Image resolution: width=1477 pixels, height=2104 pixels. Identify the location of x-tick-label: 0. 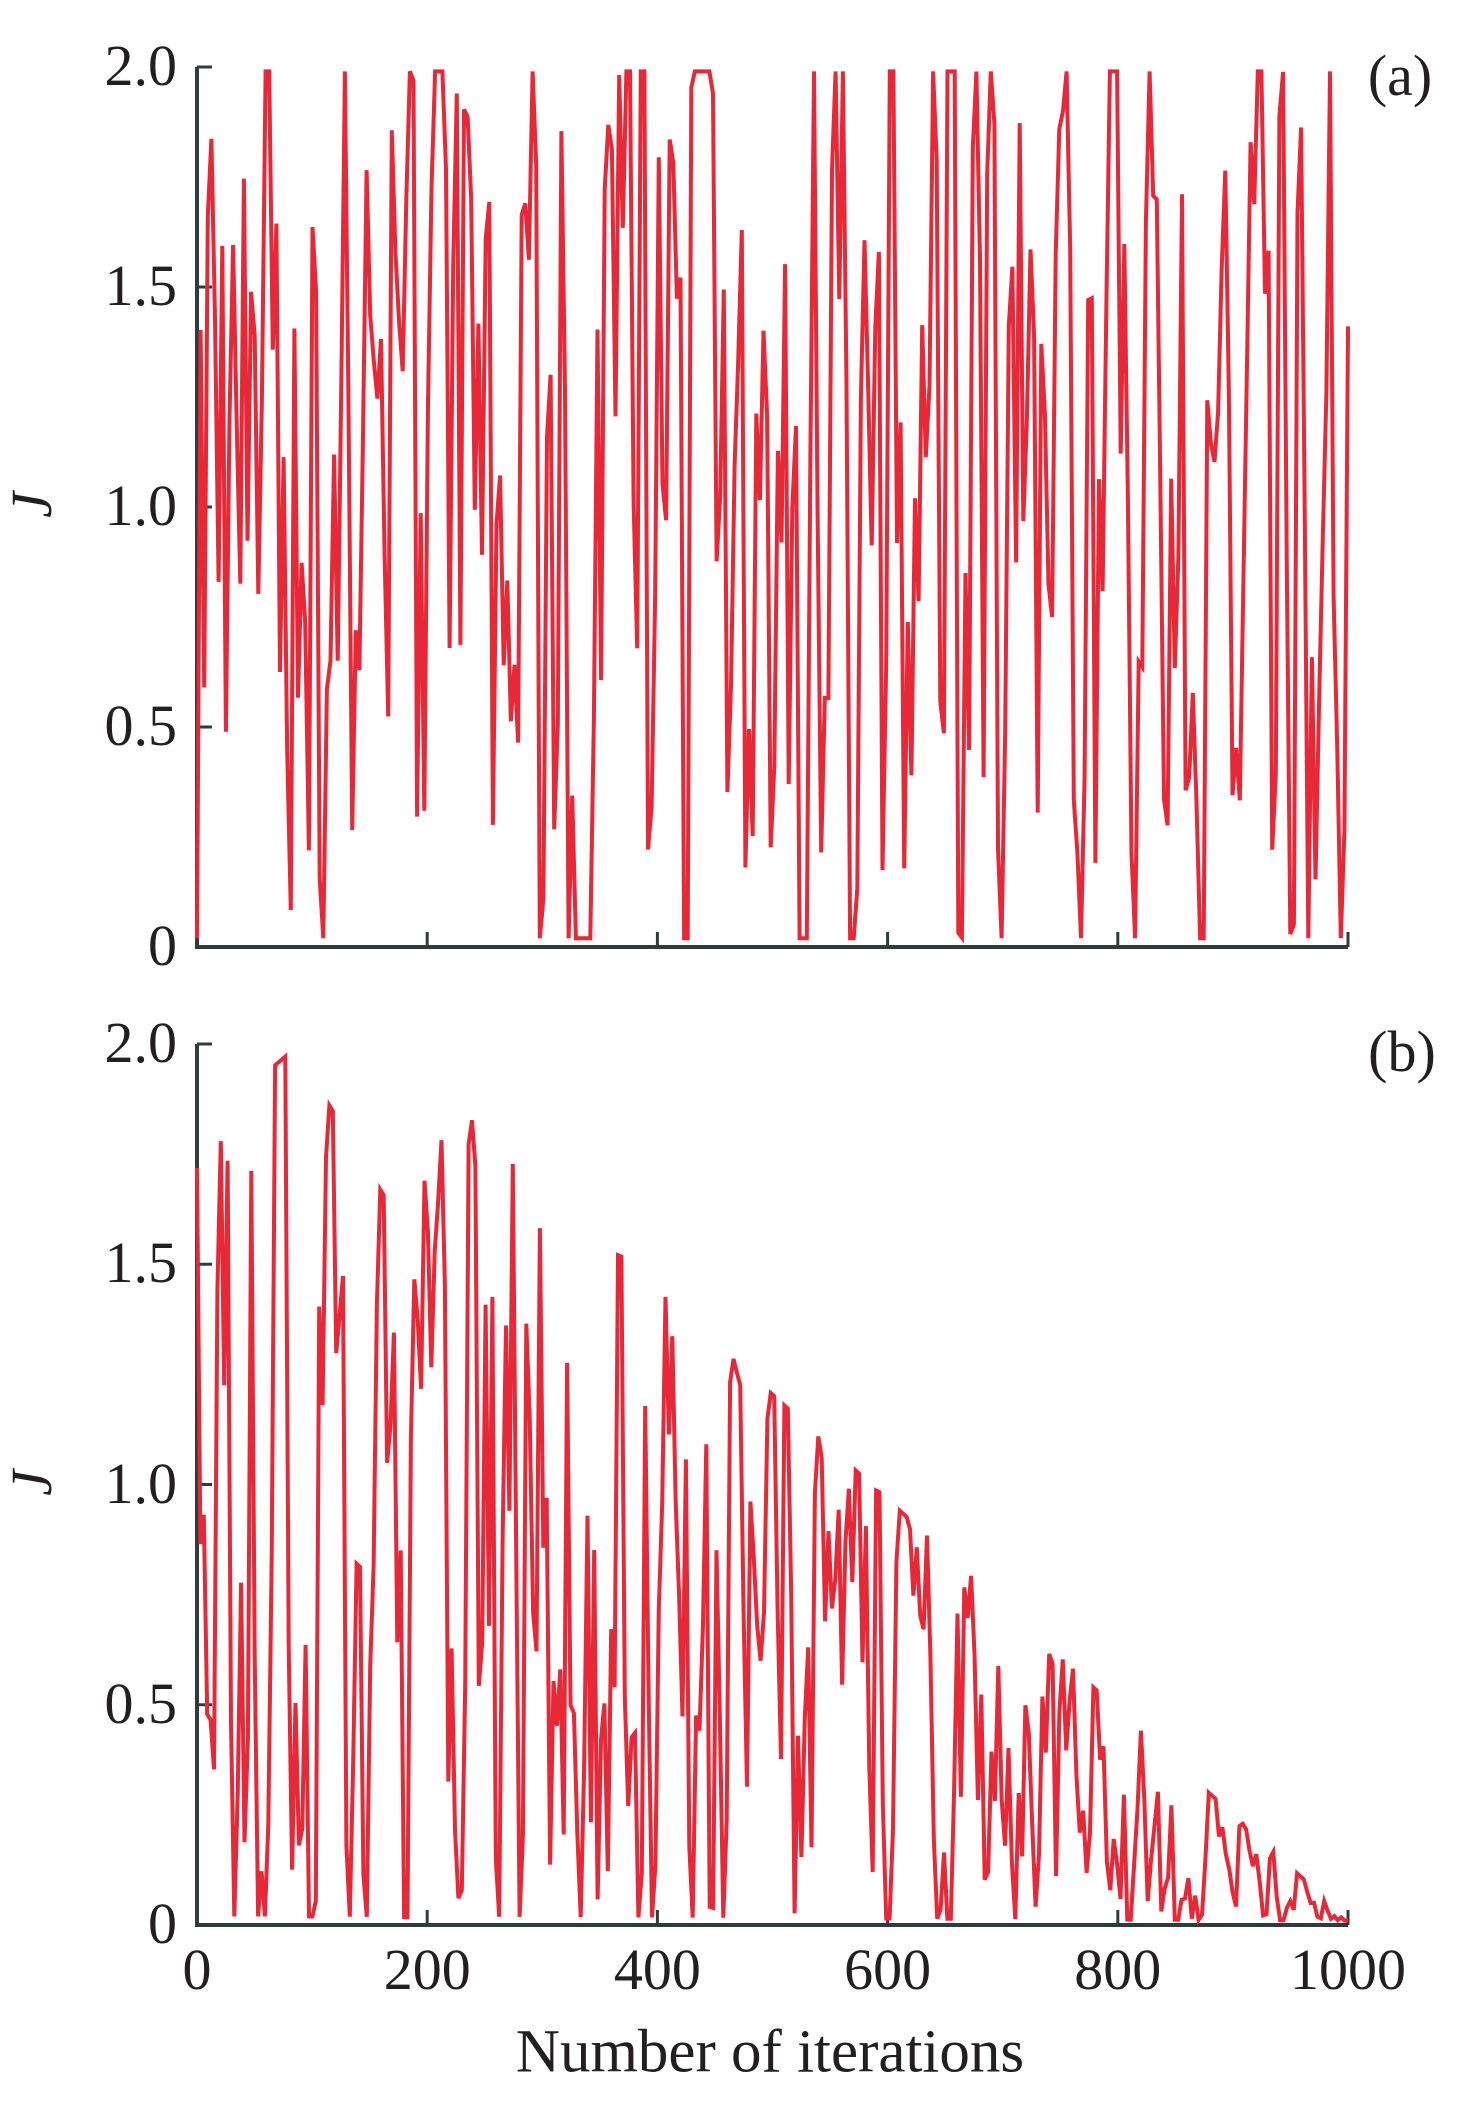
(197, 1969).